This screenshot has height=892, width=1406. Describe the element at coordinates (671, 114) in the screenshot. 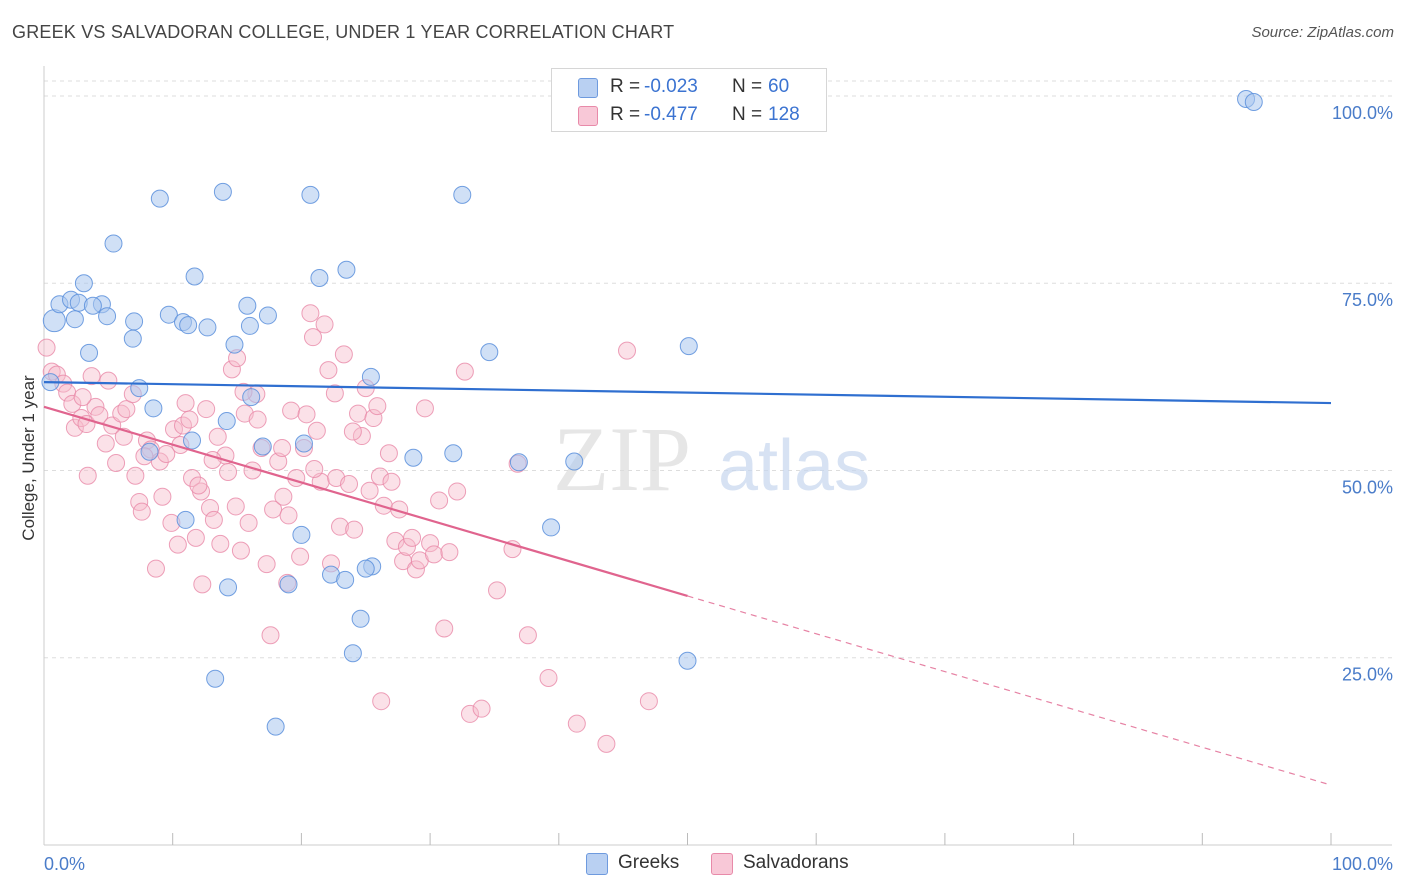

I see `legend-r-value: -0.477` at that location.